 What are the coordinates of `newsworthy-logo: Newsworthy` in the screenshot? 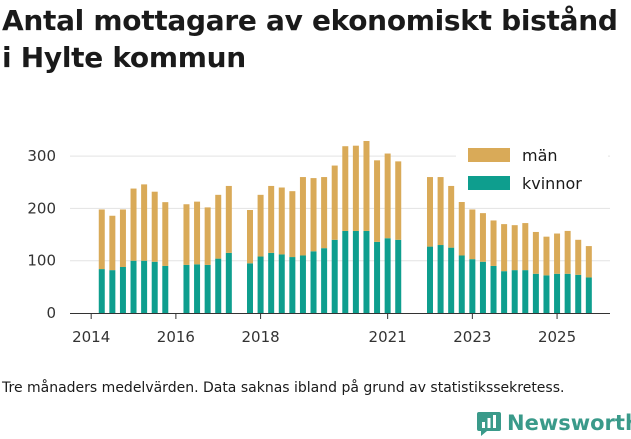 It's located at (553, 423).